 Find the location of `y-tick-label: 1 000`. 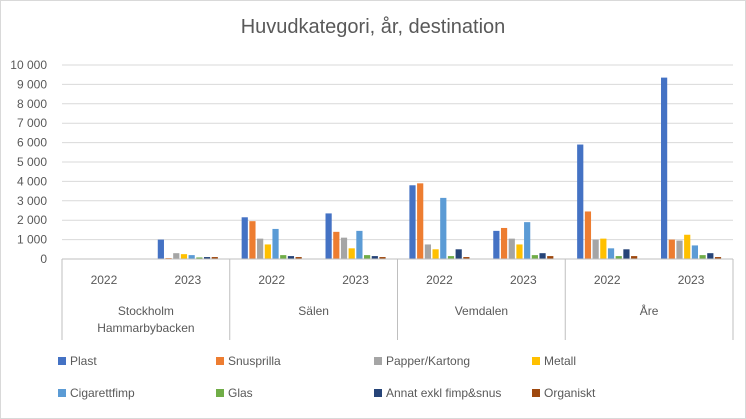

y-tick-label: 1 000 is located at coordinates (32, 240).